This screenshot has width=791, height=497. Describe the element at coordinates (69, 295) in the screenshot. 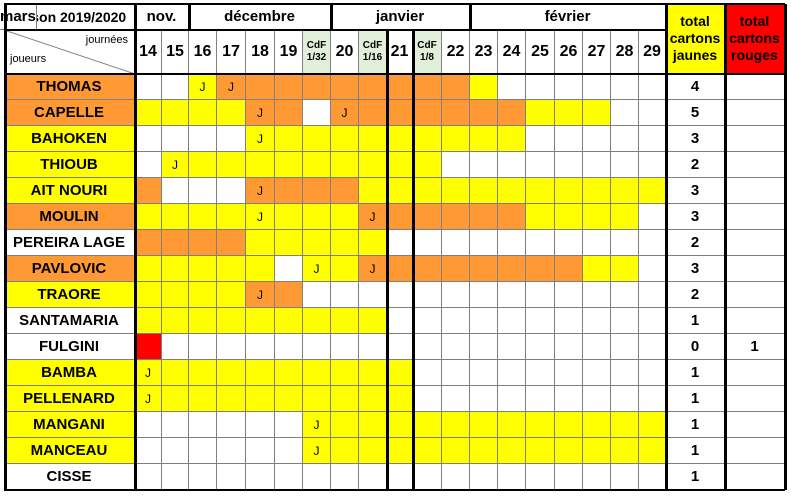

I see `player-name: TRAORE` at that location.